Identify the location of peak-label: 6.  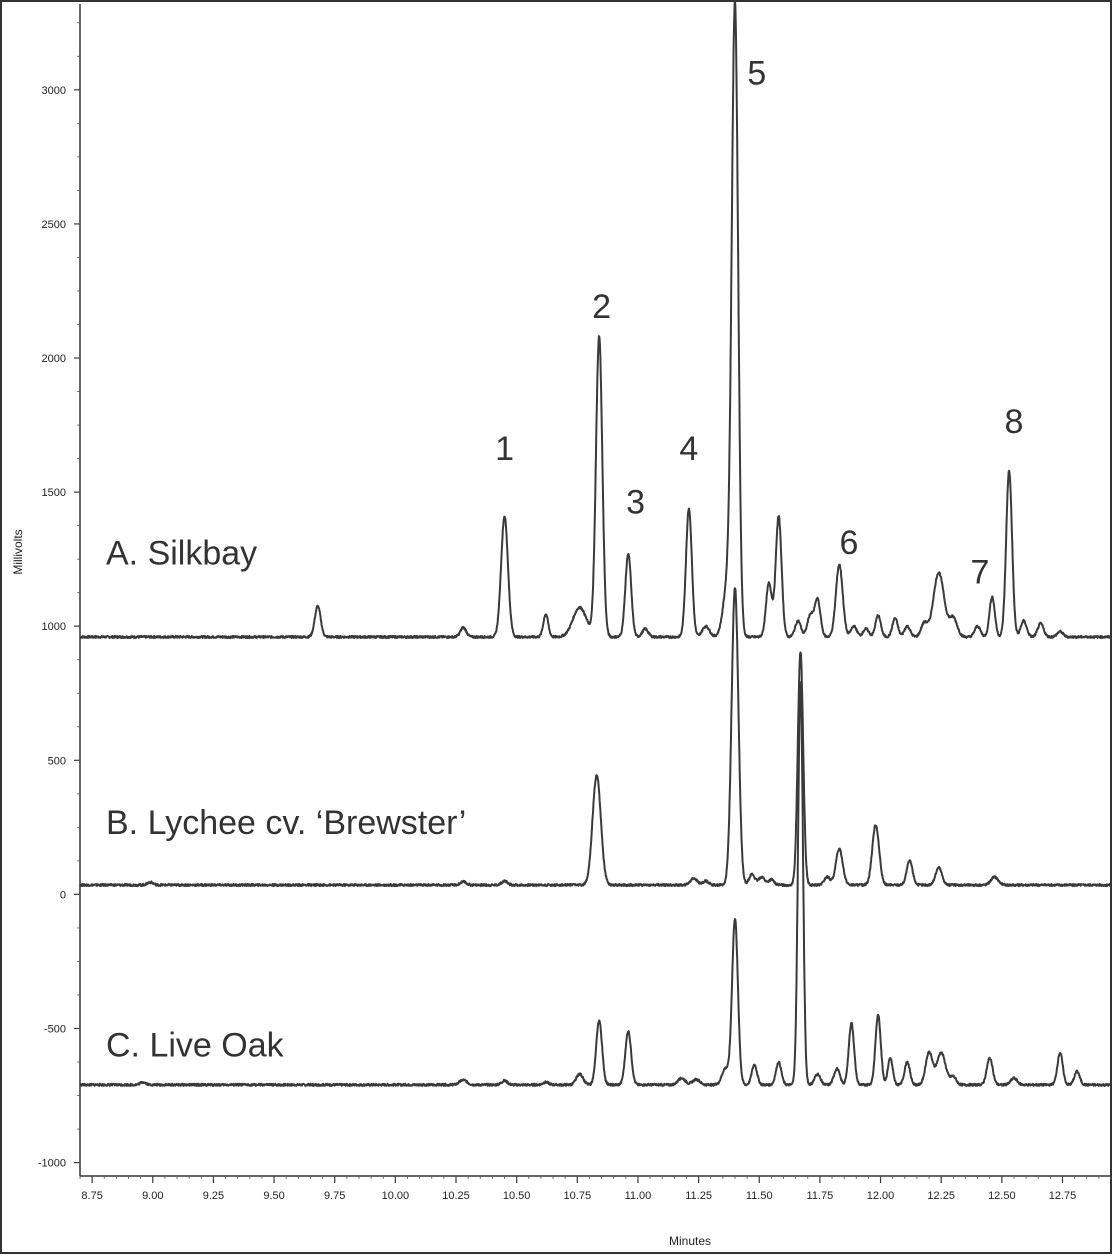
(849, 543).